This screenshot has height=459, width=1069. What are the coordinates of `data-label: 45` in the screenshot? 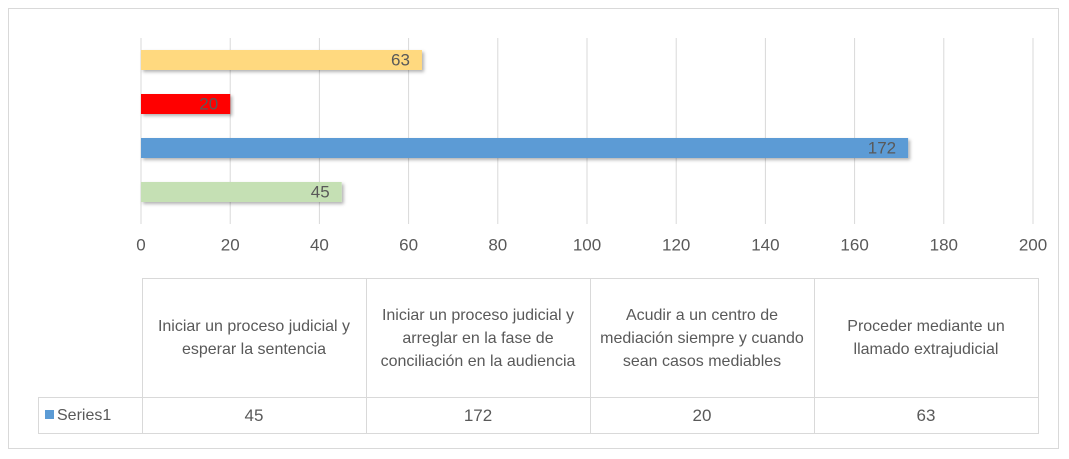 It's located at (320, 191).